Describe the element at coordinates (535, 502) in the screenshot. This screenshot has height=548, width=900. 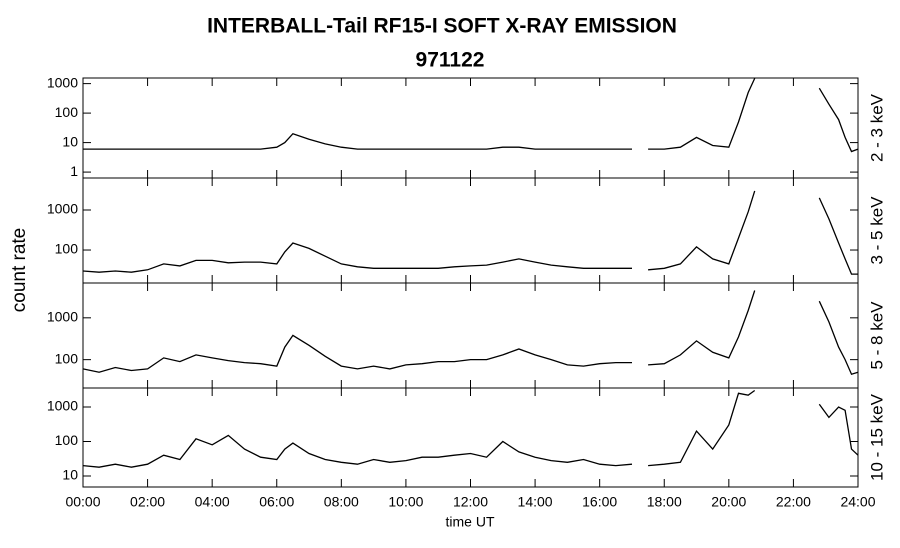
I see `x-tick-label: 14:00` at that location.